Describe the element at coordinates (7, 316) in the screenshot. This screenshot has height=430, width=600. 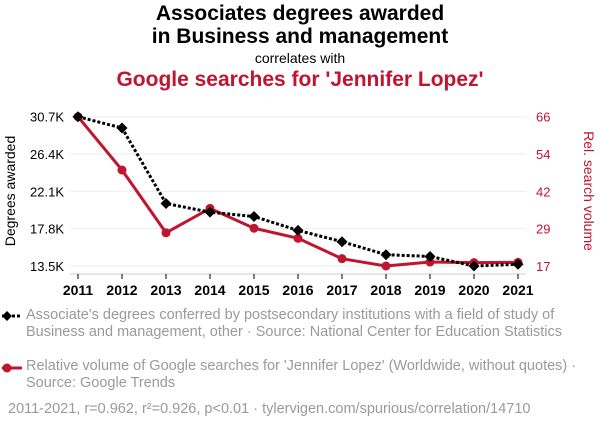
I see `legend-degrees-marker-icon` at that location.